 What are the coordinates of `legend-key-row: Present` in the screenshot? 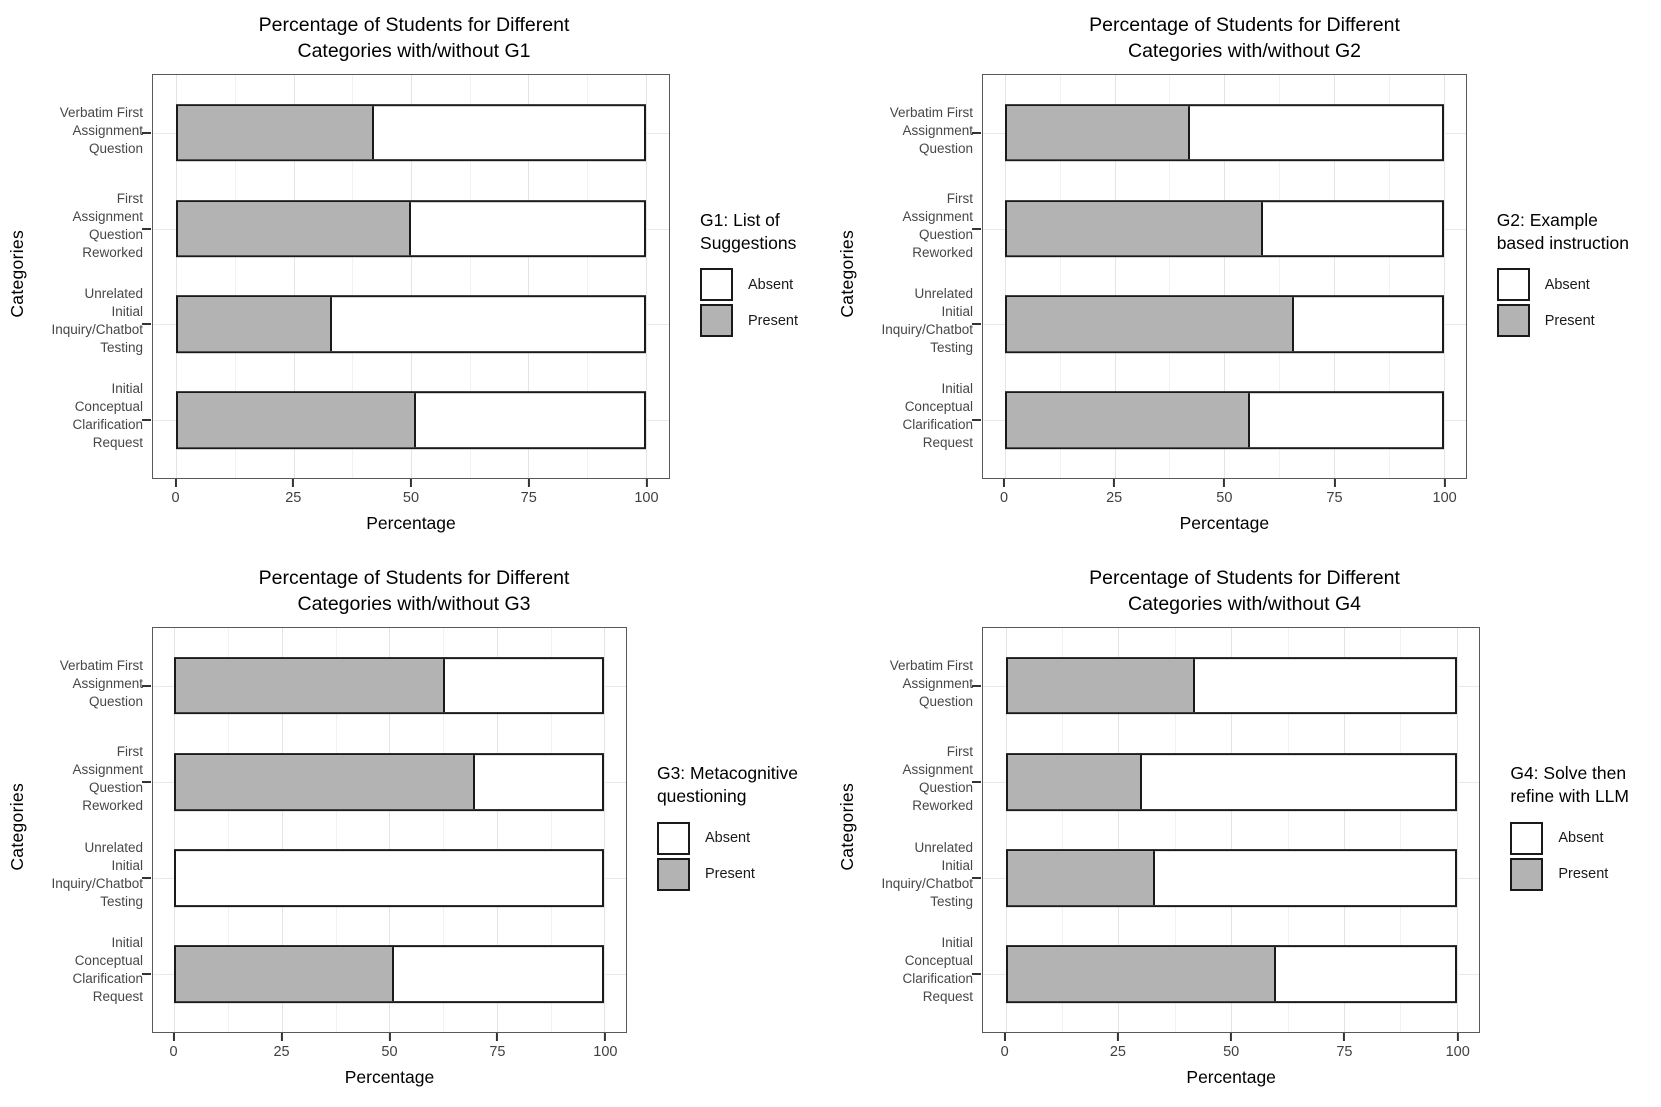 It's located at (727, 874).